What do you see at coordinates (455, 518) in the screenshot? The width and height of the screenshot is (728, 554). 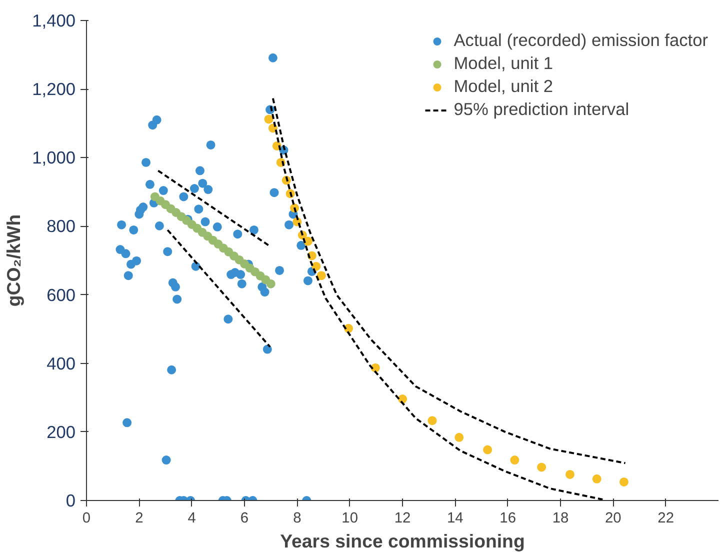 I see `x-tick-label: 14` at bounding box center [455, 518].